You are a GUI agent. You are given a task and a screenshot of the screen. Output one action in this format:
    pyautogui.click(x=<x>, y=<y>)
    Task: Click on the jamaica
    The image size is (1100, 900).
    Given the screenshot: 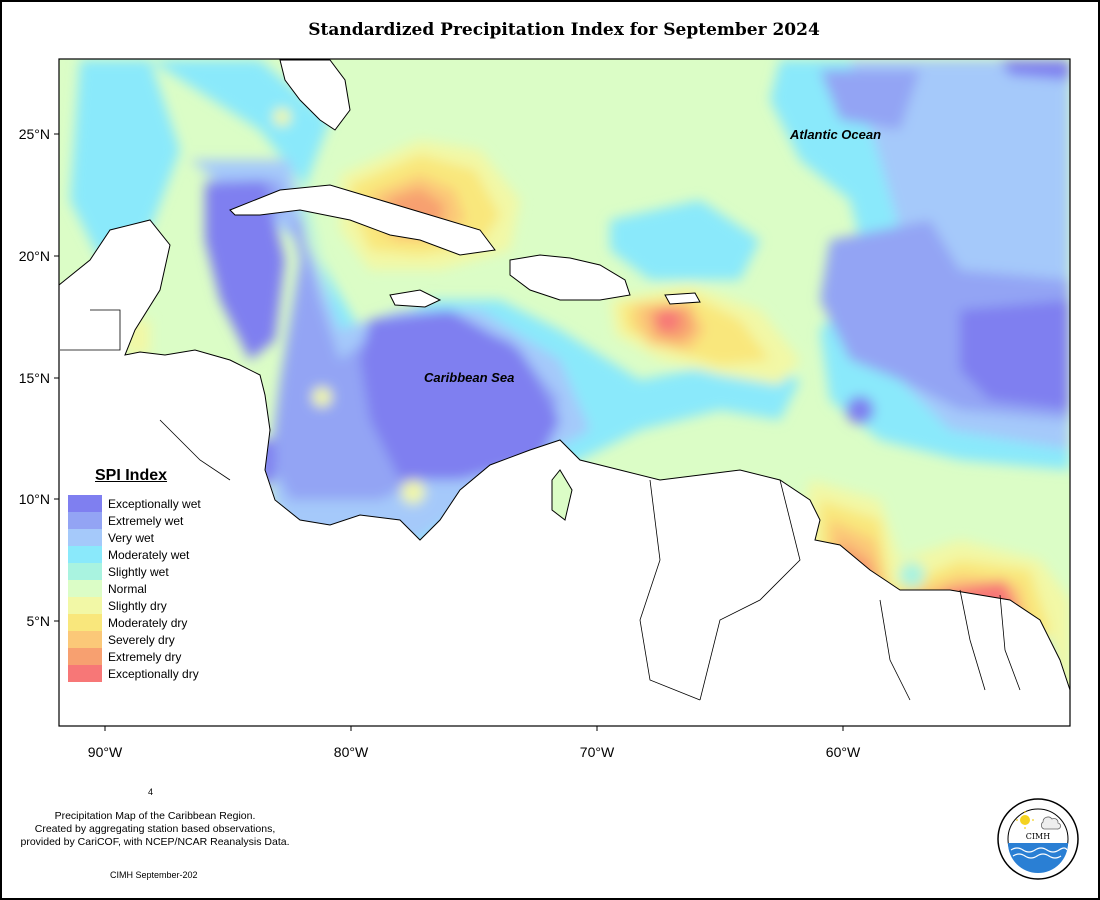 What is the action you would take?
    pyautogui.click(x=415, y=298)
    